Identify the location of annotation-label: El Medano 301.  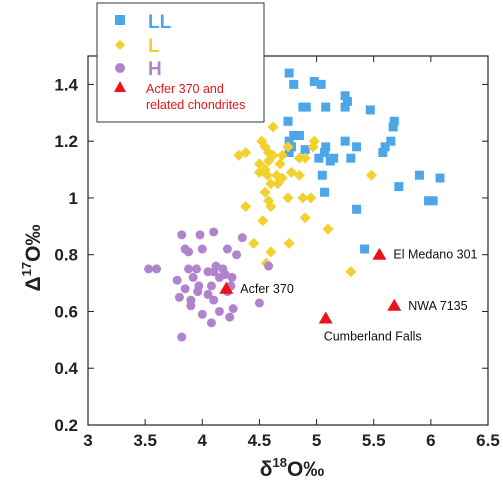
(435, 255).